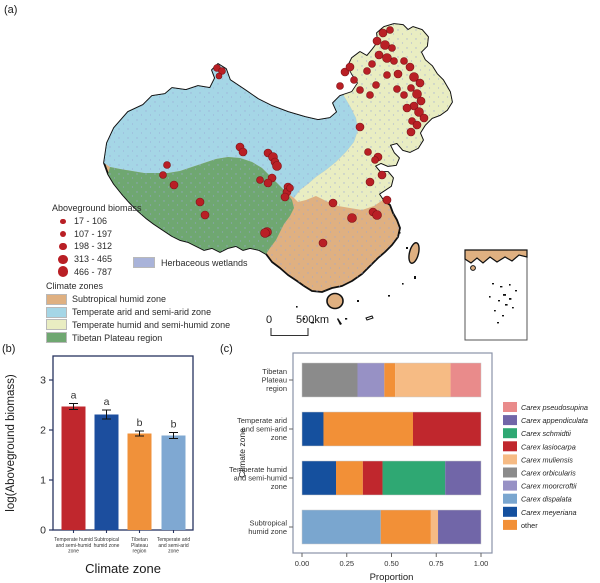 This screenshot has width=600, height=583. I want to click on wetlands-label: Herbaceous wetlands, so click(204, 262).